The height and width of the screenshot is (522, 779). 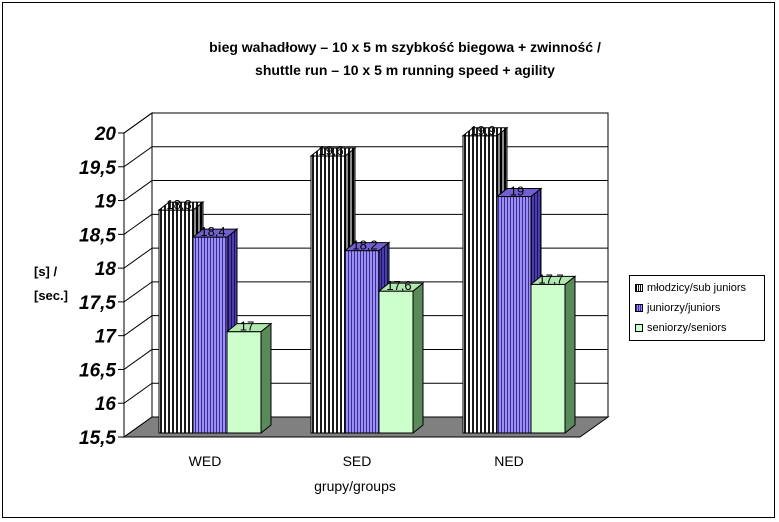 I want to click on legend-item-juniors: juniorzy/juniors, so click(x=677, y=308).